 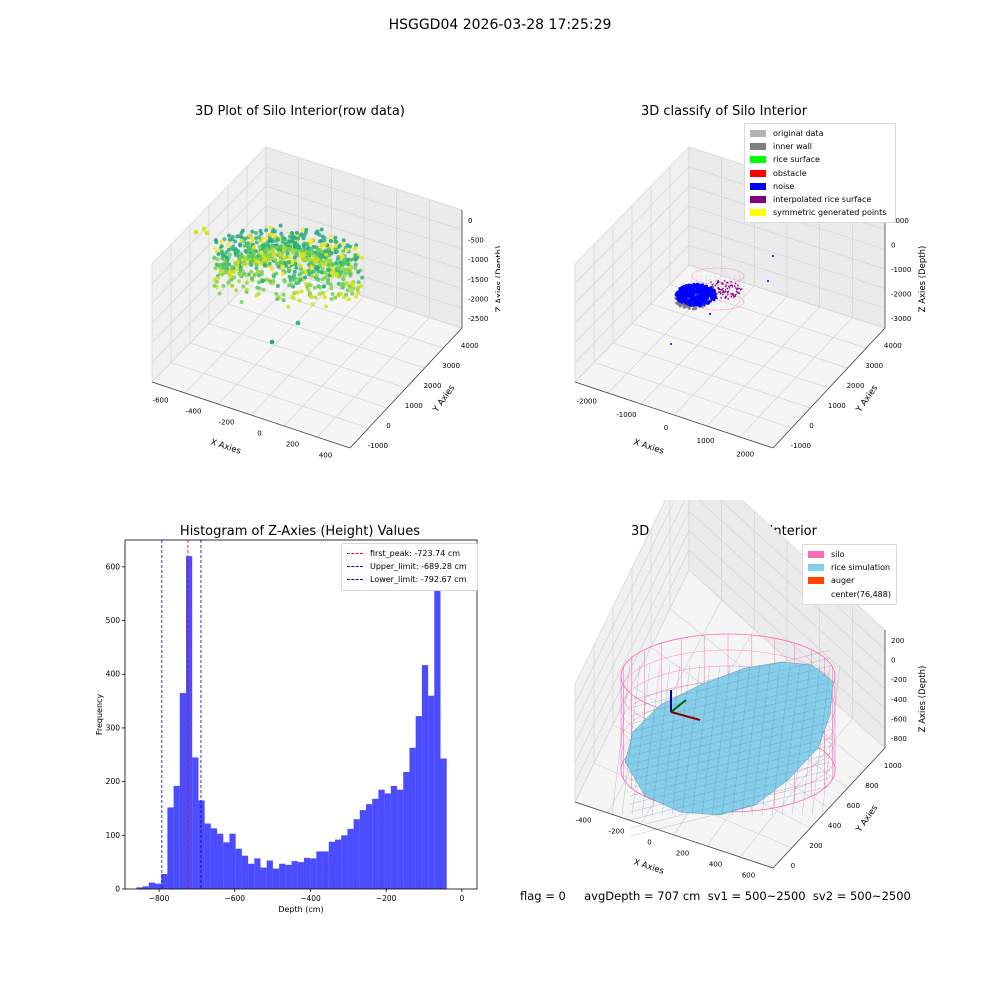 What do you see at coordinates (648, 866) in the screenshot?
I see `simulation-x-axis-label: X Axies` at bounding box center [648, 866].